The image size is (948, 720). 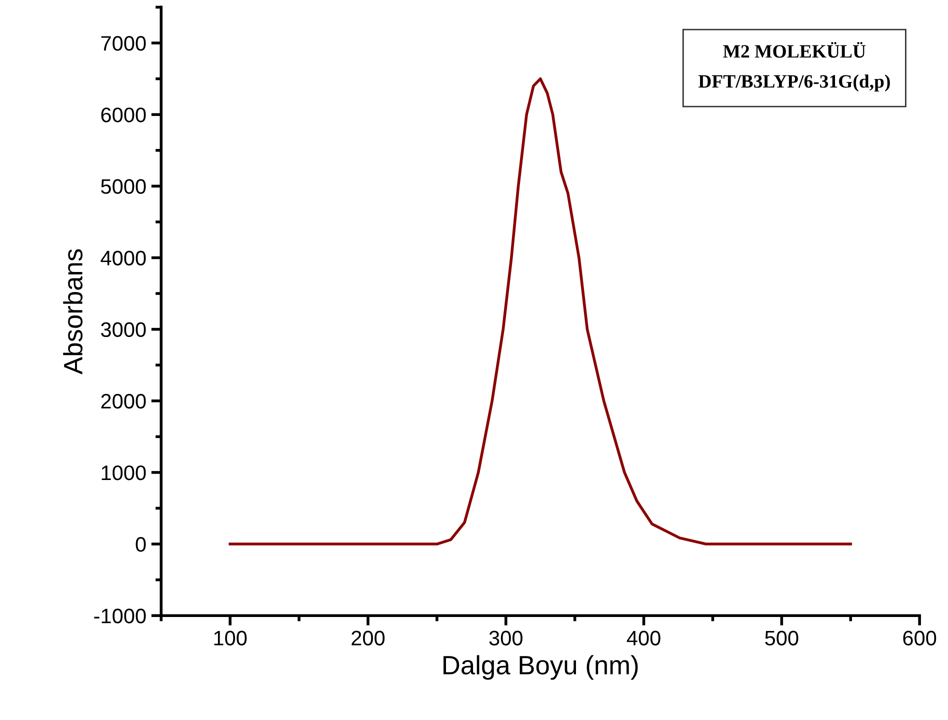 I want to click on y-tick-label: 1000, so click(x=124, y=472).